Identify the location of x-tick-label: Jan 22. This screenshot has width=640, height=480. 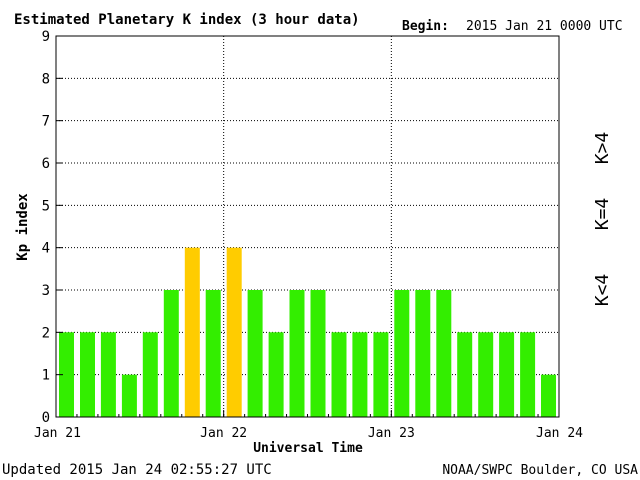
(223, 433).